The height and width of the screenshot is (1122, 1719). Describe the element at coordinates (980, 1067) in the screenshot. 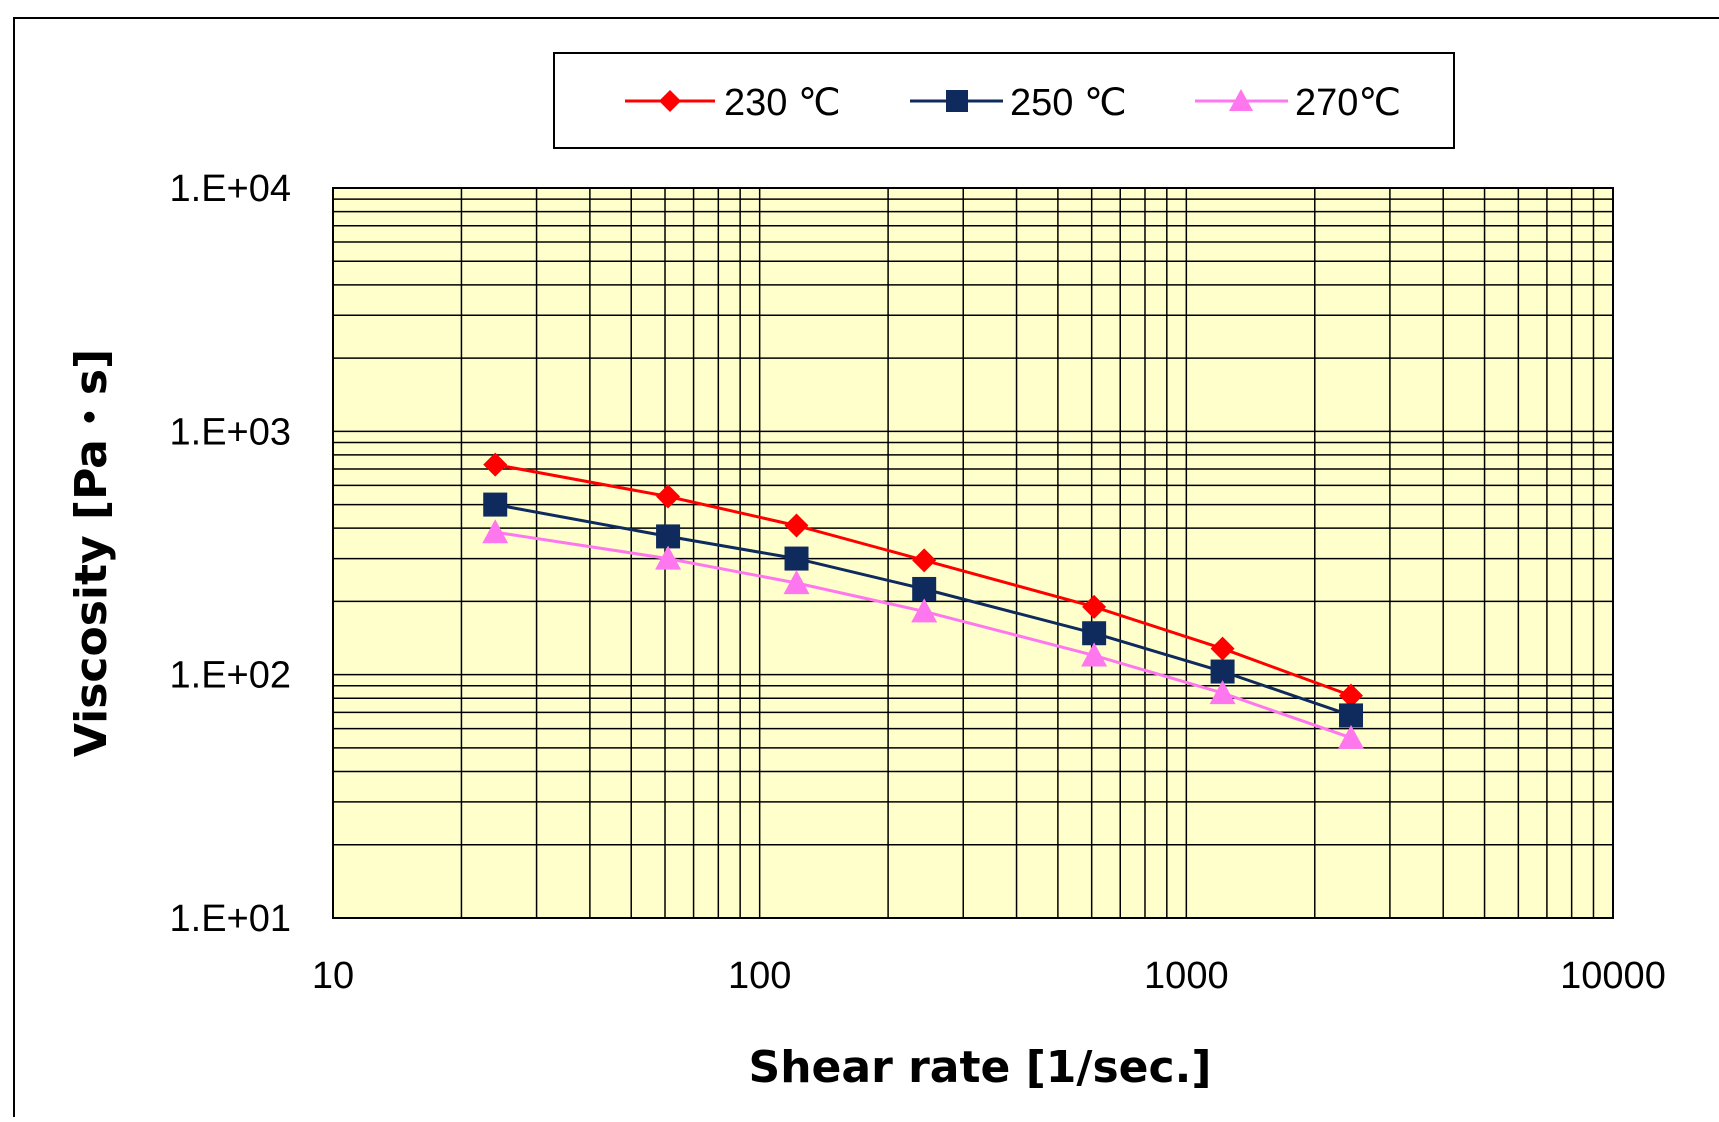

I see `x-axis-title: Shear rate [1/sec.]` at that location.